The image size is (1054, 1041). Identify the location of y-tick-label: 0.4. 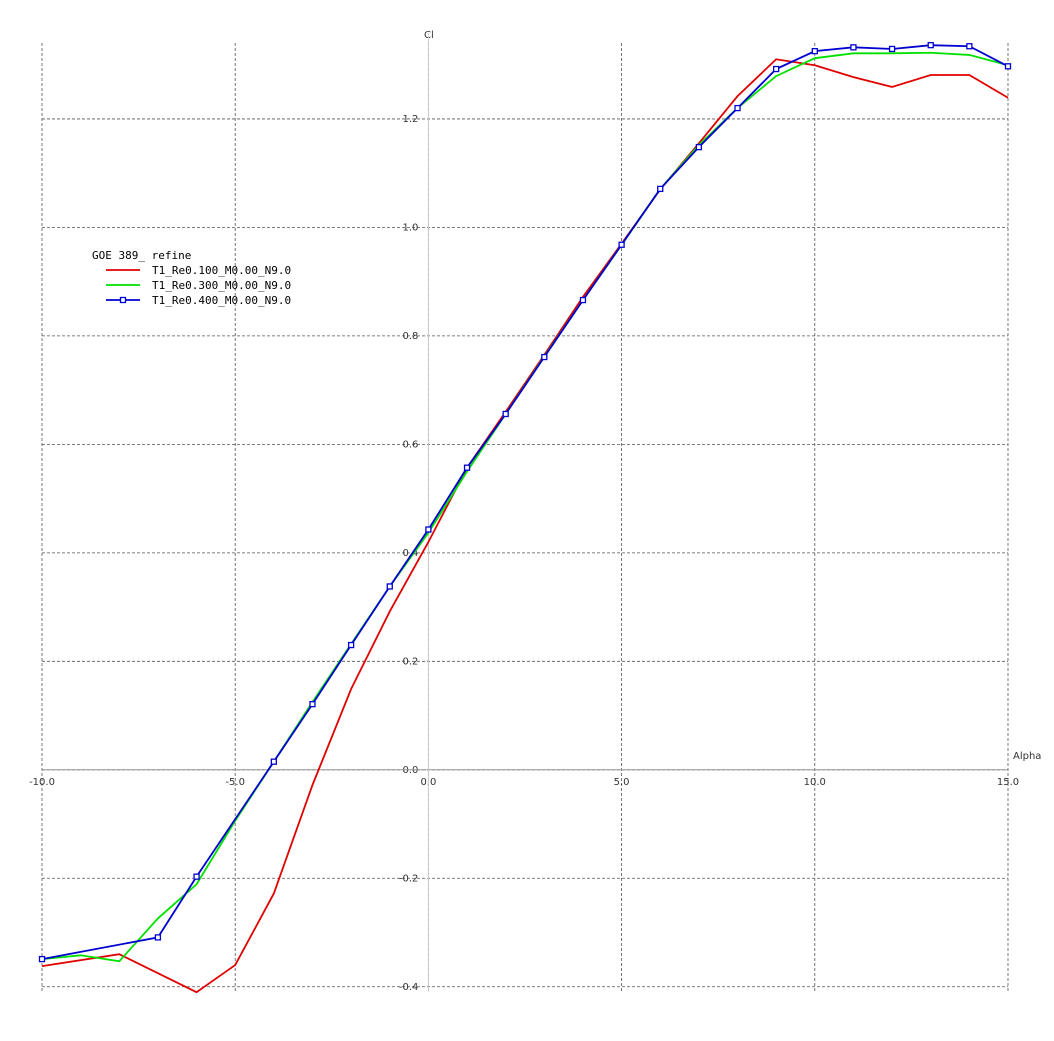
(410, 553).